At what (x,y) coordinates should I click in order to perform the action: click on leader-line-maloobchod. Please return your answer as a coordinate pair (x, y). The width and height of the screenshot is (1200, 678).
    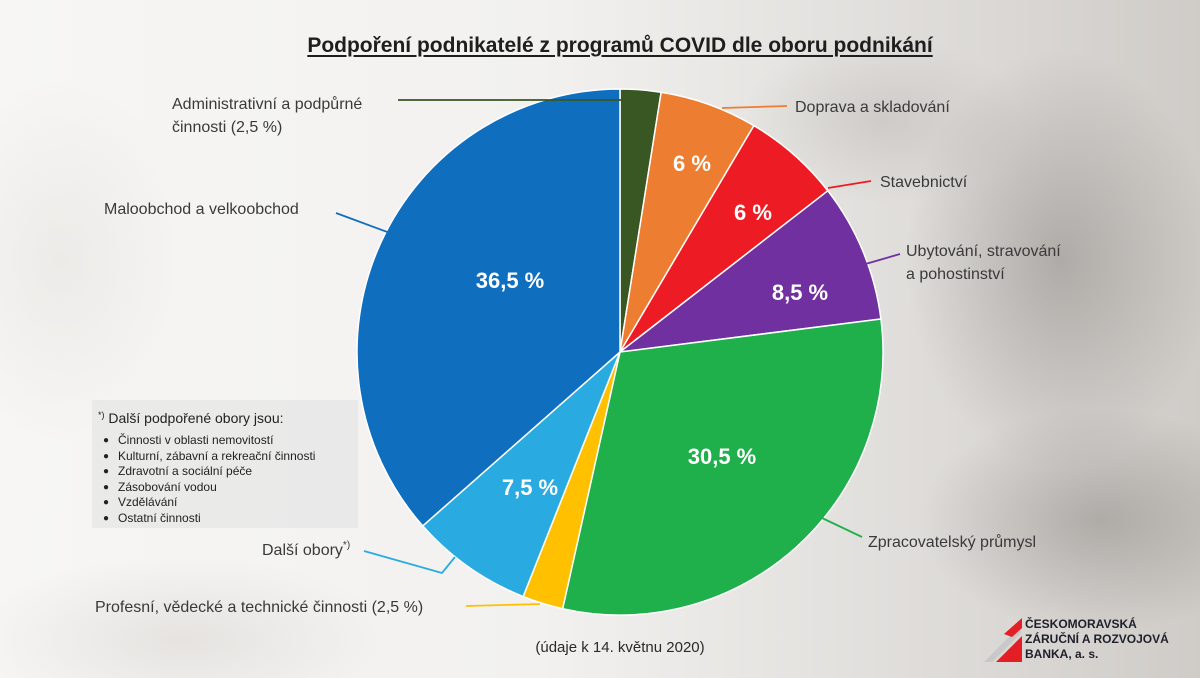
    Looking at the image, I should click on (363, 223).